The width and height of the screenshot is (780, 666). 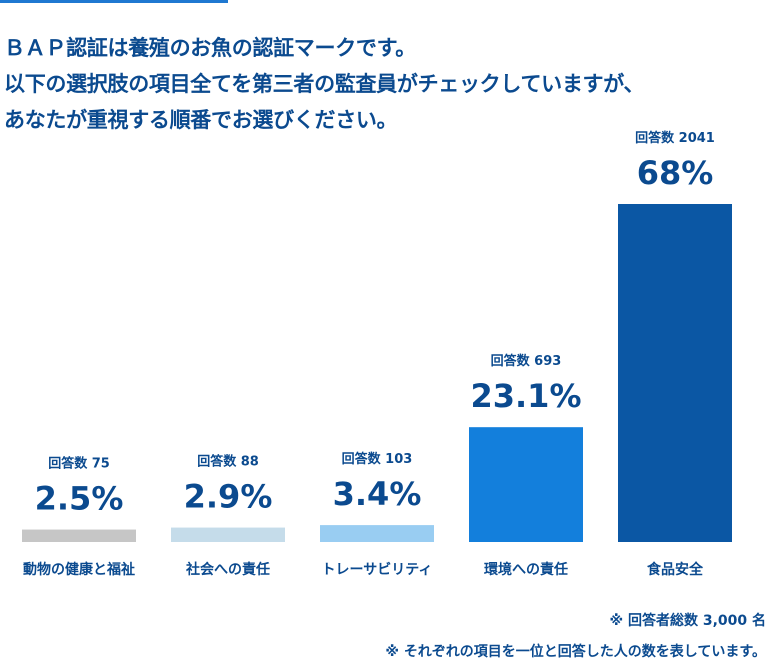 What do you see at coordinates (114, 1) in the screenshot?
I see `top-accent-rule` at bounding box center [114, 1].